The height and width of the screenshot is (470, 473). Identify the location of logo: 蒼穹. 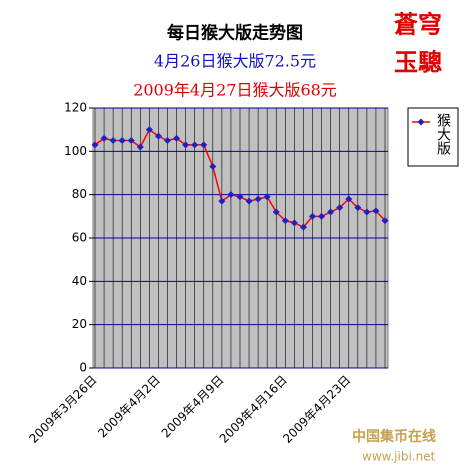
(418, 24).